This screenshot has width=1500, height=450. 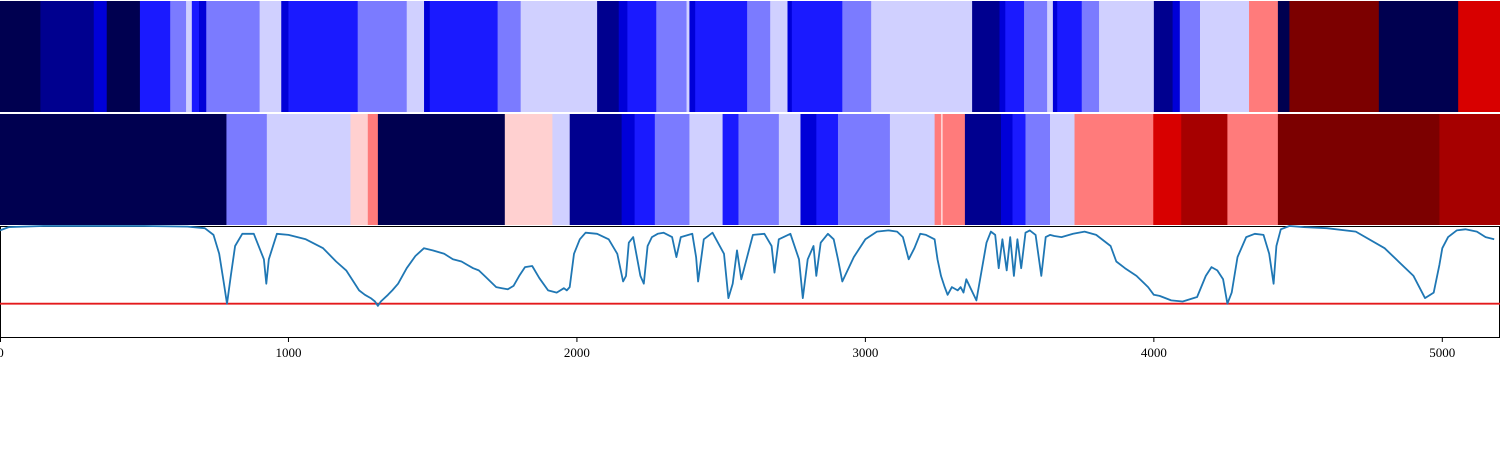 I want to click on x-tick-label: 3000, so click(x=865, y=352).